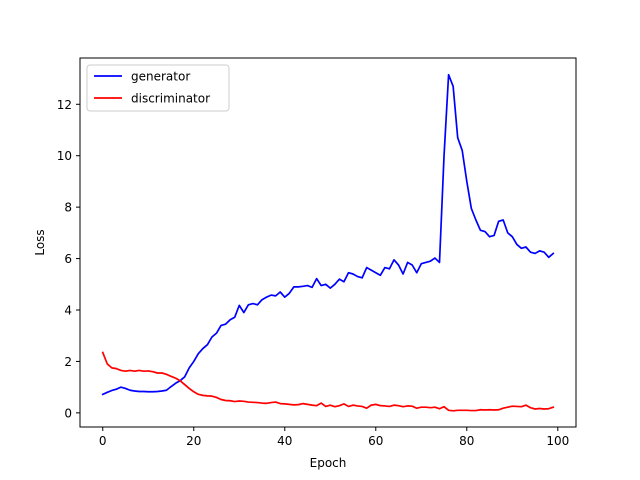 The image size is (640, 480). What do you see at coordinates (103, 441) in the screenshot?
I see `x-tick-label: 0` at bounding box center [103, 441].